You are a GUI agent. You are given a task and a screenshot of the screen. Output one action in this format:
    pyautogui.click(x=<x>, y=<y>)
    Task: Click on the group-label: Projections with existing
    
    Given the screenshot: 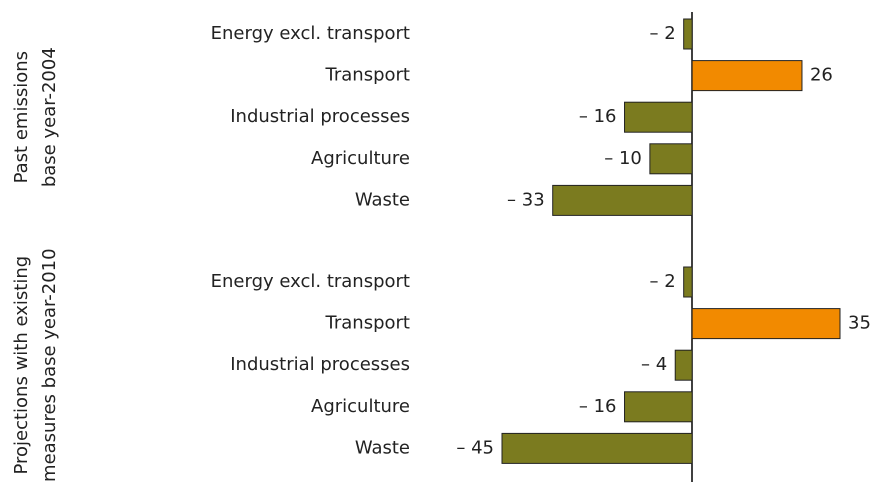 What is the action you would take?
    pyautogui.click(x=21, y=365)
    